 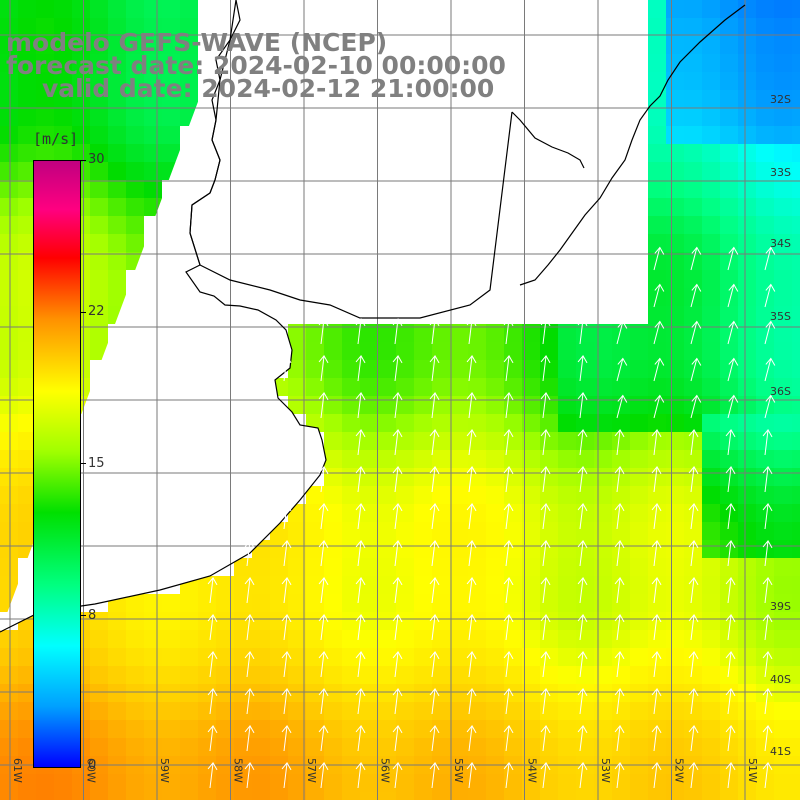 I want to click on title-valid-date: valid date: 2024-02-12 21:00:00, so click(x=268, y=88).